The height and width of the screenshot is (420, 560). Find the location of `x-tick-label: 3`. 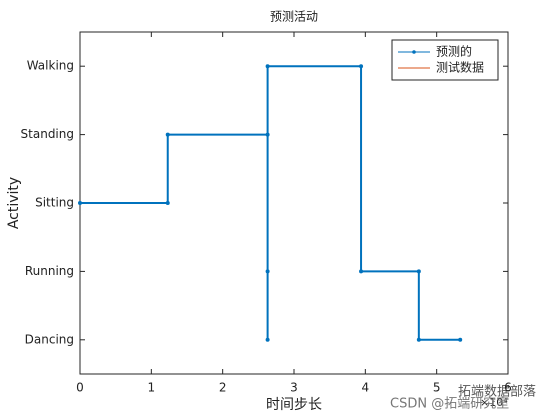

x-tick-label: 3 is located at coordinates (294, 388).